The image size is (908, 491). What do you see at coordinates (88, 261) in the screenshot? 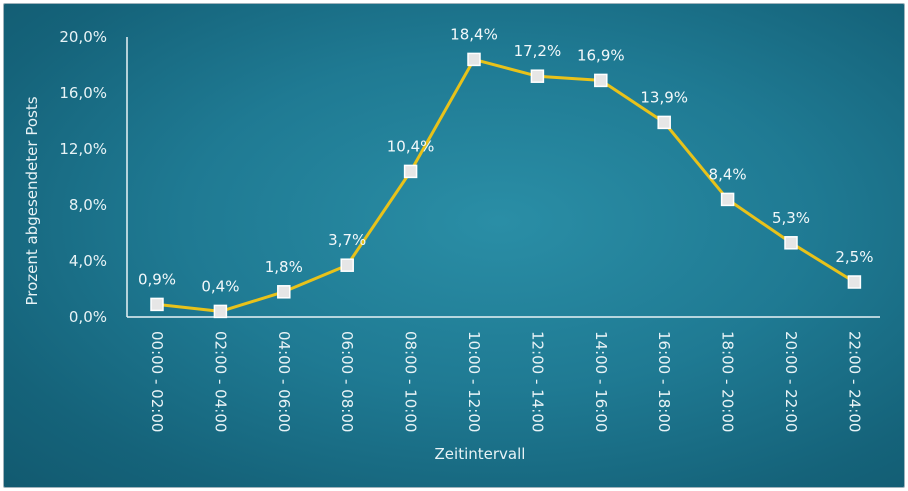
I see `y-tick-label: 4,0%` at bounding box center [88, 261].